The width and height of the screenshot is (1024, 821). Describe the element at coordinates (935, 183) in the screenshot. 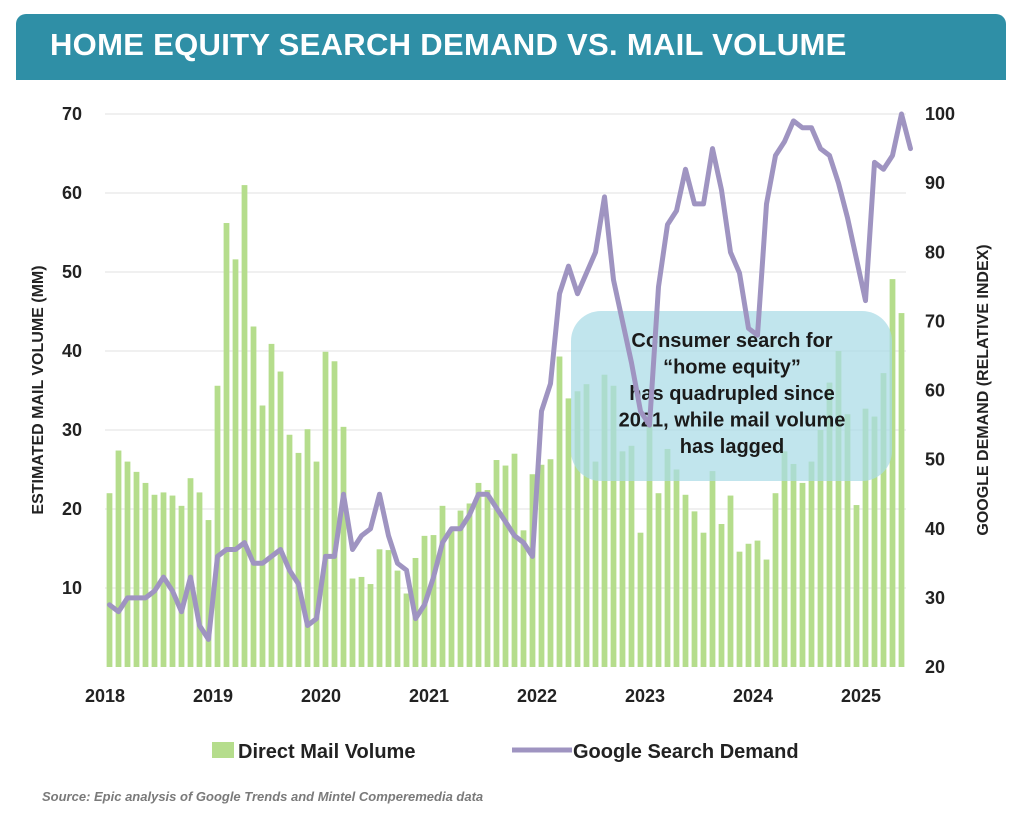

I see `right-tick-label: 90` at that location.